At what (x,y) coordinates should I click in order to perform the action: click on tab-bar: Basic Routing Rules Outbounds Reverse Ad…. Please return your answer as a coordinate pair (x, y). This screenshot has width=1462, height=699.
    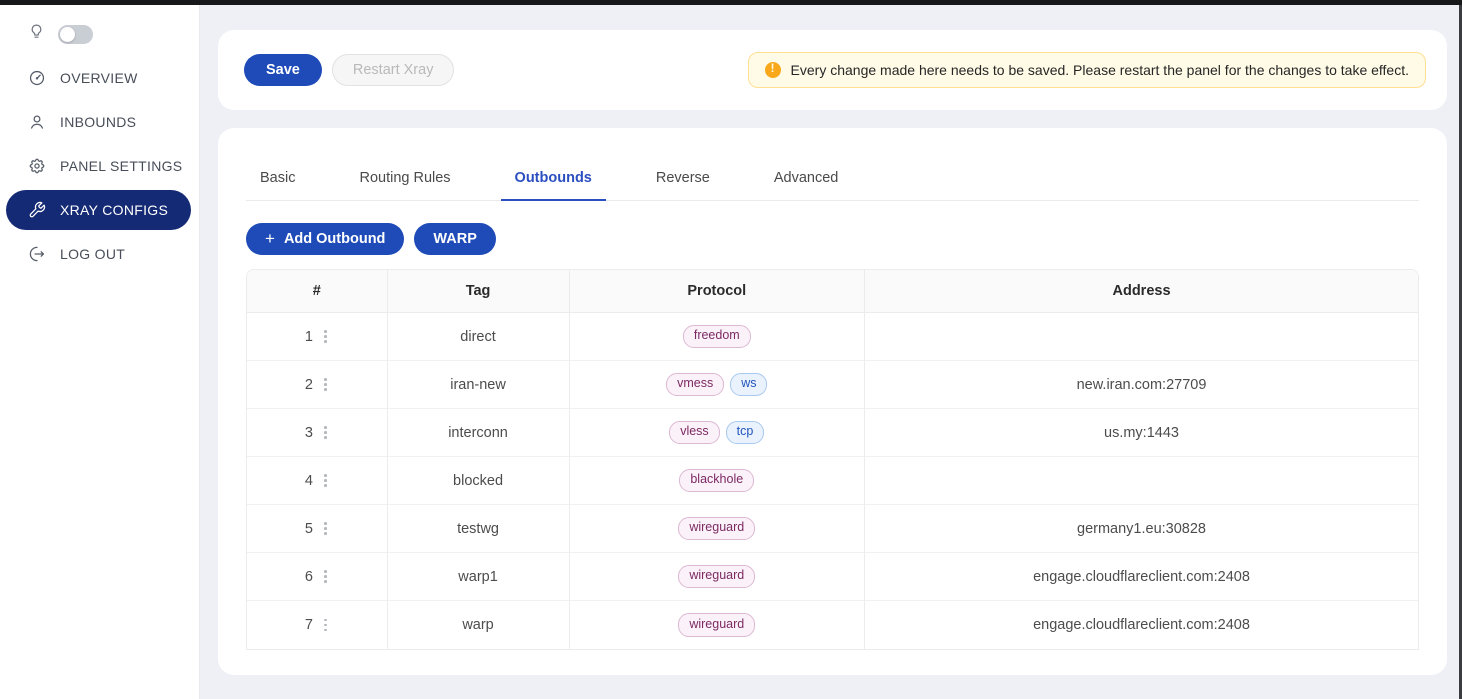
    Looking at the image, I should click on (832, 185).